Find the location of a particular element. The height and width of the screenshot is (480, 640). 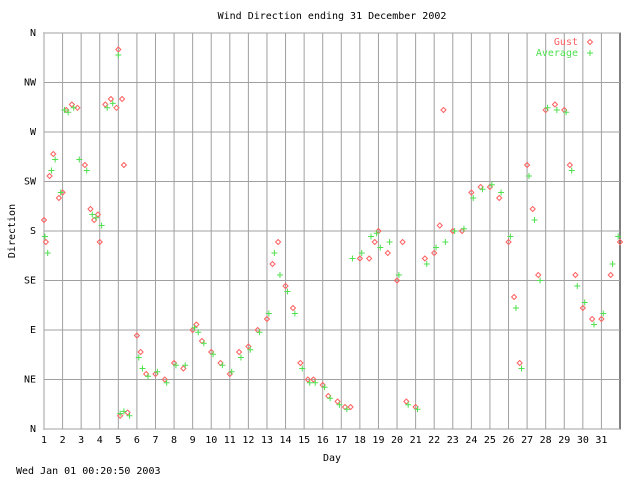

y-tick-label: NW is located at coordinates (30, 83).